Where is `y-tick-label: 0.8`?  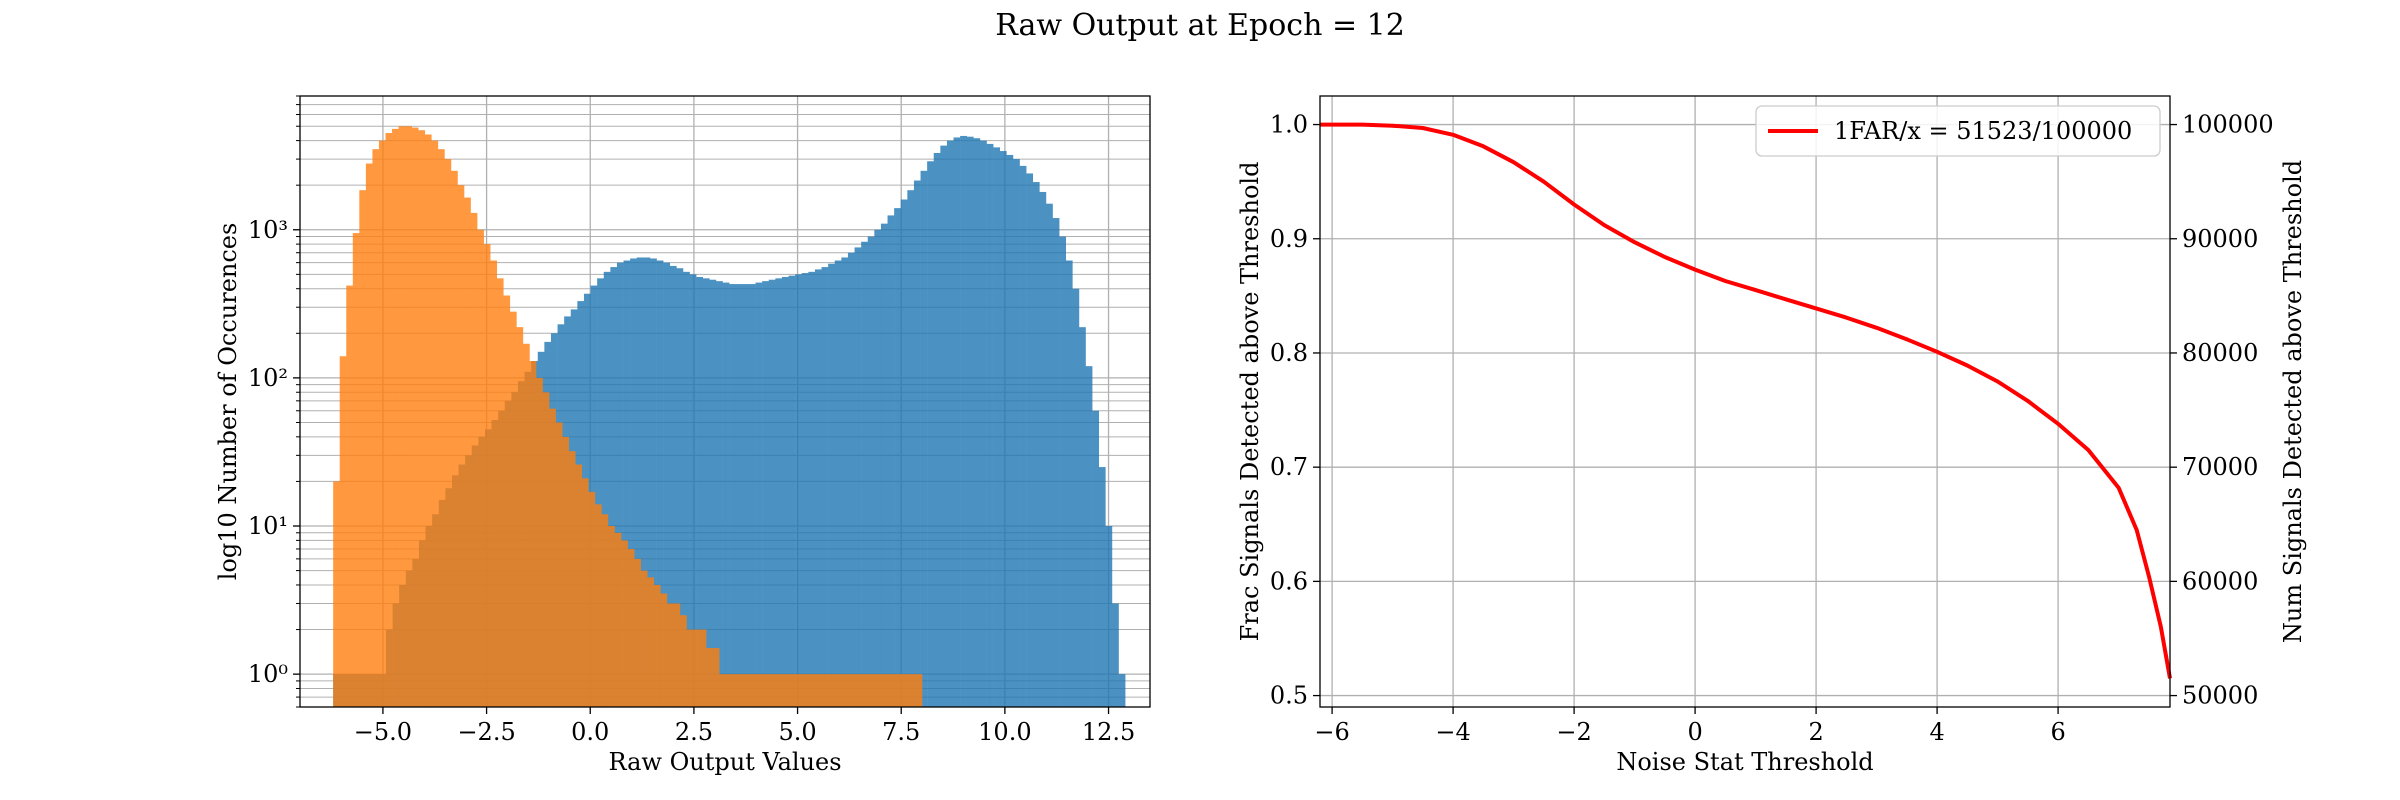
y-tick-label: 0.8 is located at coordinates (1289, 353).